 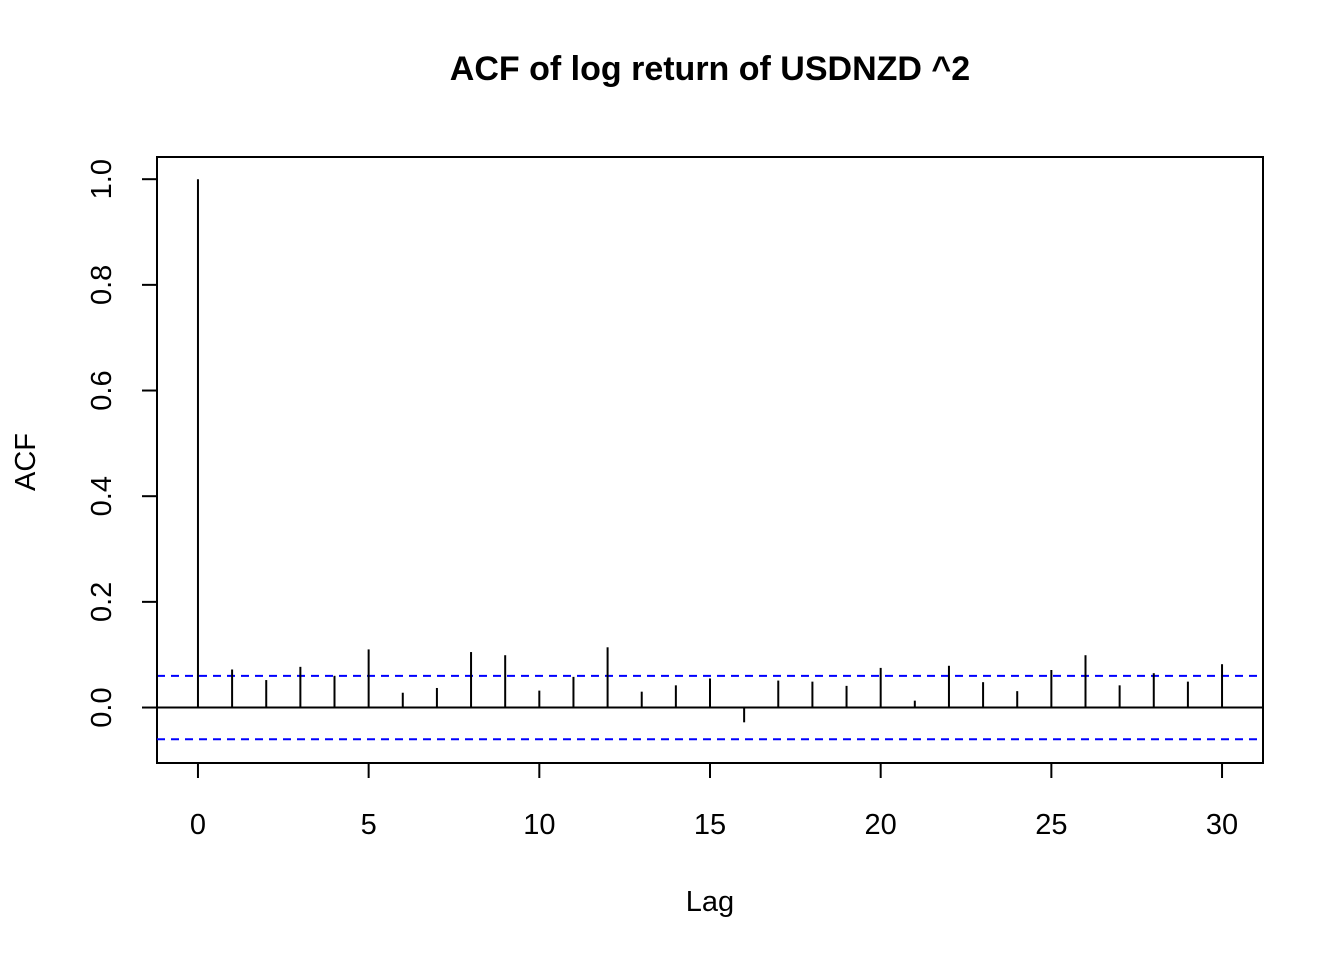 I want to click on chart-title: ACF of log return of USDNZD ^2, so click(x=710, y=69).